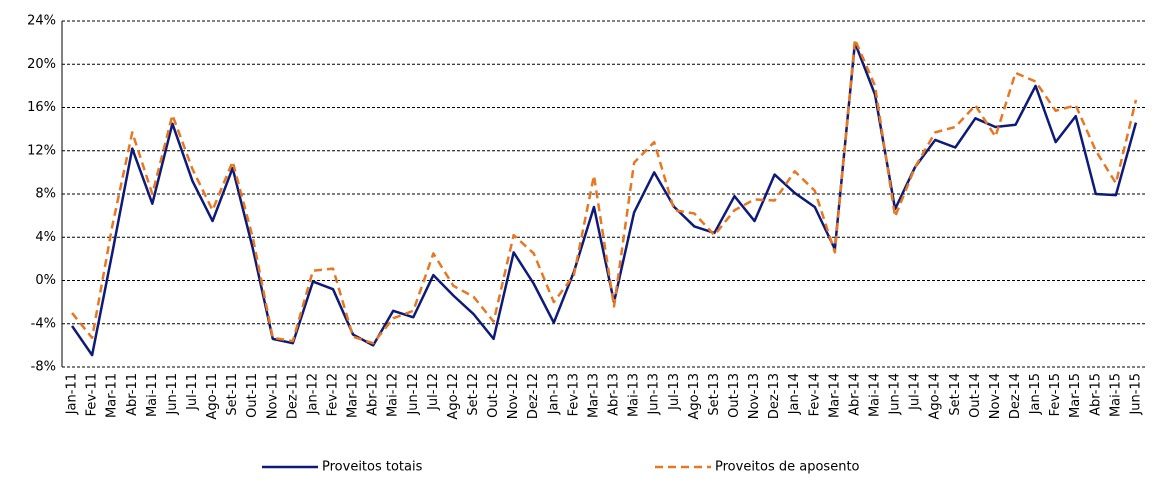 This screenshot has height=484, width=1154. I want to click on x-tick-label: Abr-13, so click(614, 394).